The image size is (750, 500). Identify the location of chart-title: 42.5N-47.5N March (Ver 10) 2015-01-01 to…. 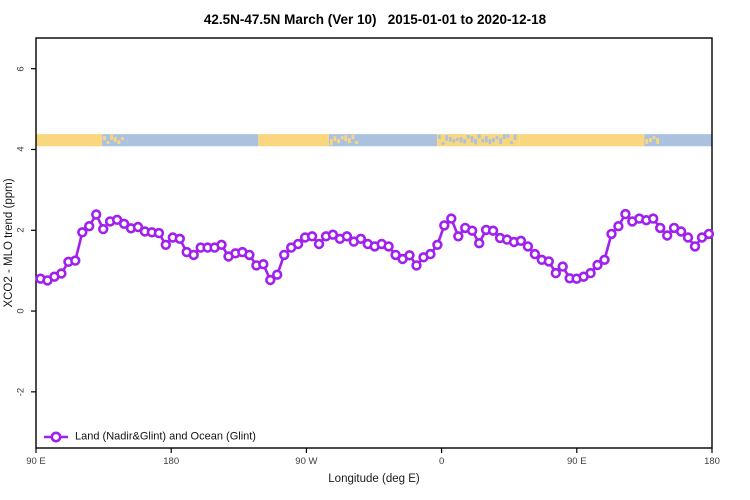
(375, 19).